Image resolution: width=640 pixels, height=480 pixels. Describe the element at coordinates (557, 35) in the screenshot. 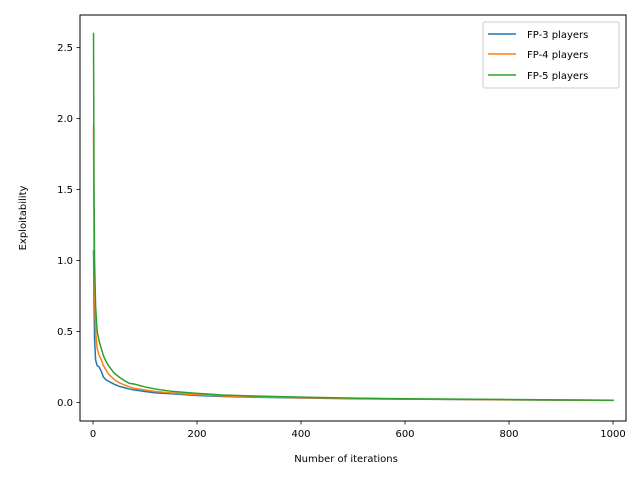

I see `legend-label-fp3: FP-3 players` at that location.